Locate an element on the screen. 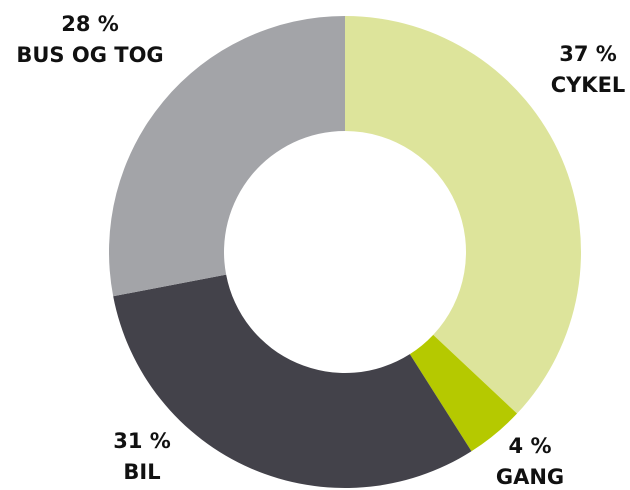 This screenshot has height=490, width=630. category-label: GANG is located at coordinates (530, 477).